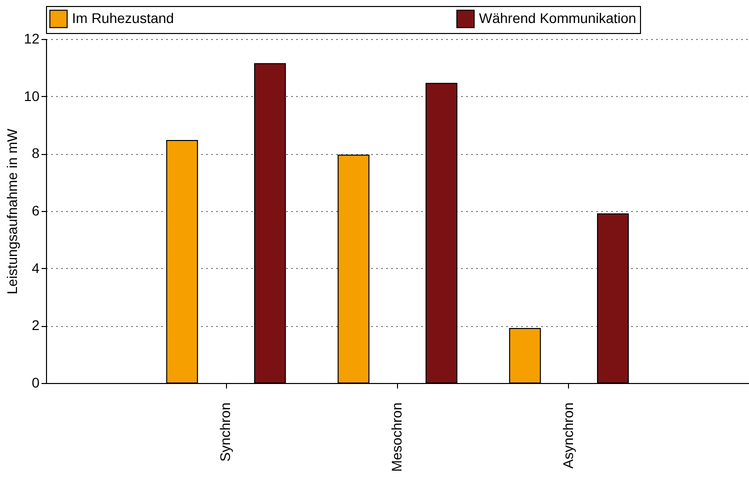 The image size is (749, 477). What do you see at coordinates (36, 153) in the screenshot?
I see `y-tick-label: 8` at bounding box center [36, 153].